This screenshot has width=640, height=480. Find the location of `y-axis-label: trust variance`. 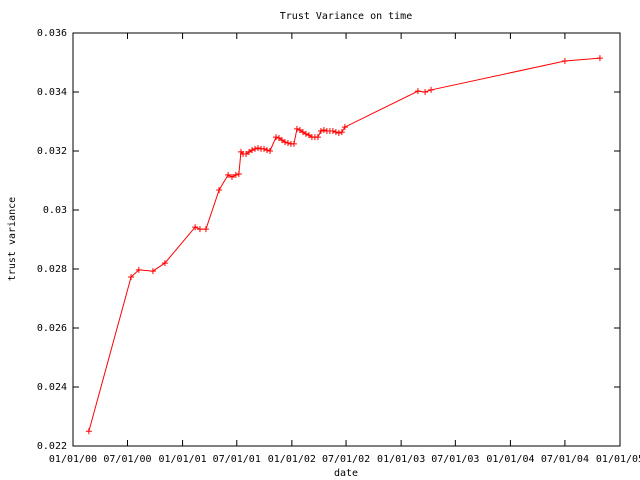

y-axis-label: trust variance is located at coordinates (12, 239).